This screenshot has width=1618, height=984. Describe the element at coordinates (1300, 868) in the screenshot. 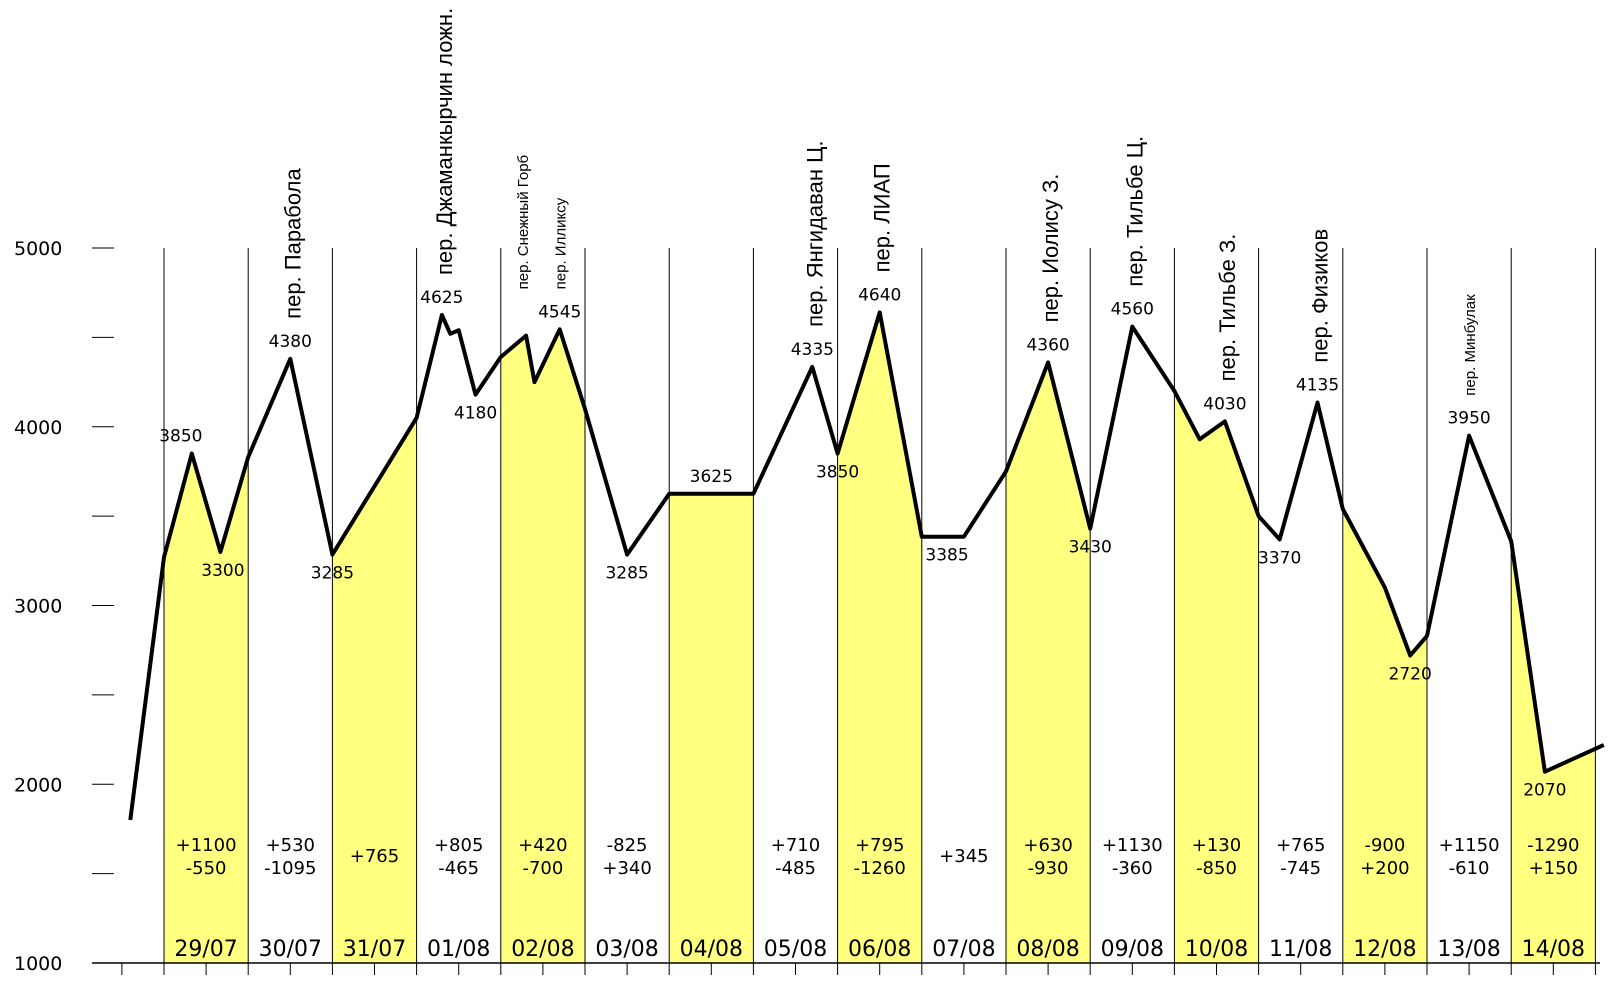

I see `delta-label: -745` at that location.